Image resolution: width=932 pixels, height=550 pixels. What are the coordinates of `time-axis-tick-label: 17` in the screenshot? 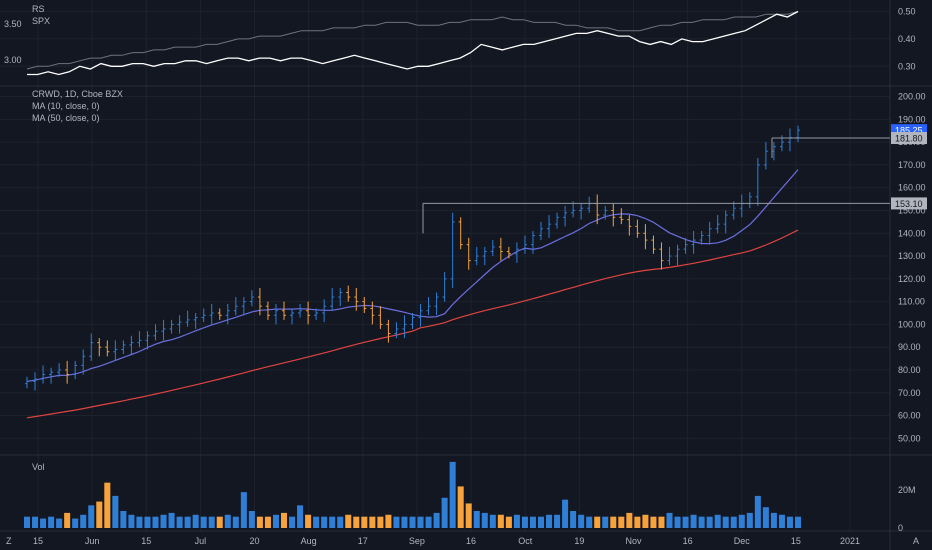 It's located at (363, 541).